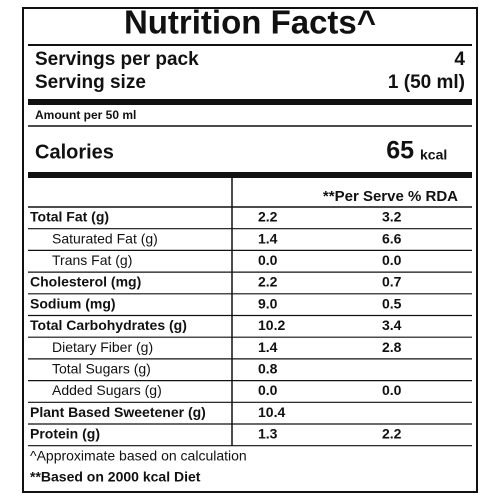  What do you see at coordinates (118, 412) in the screenshot?
I see `nutrient-name: Plant Based Sweetener (g)` at bounding box center [118, 412].